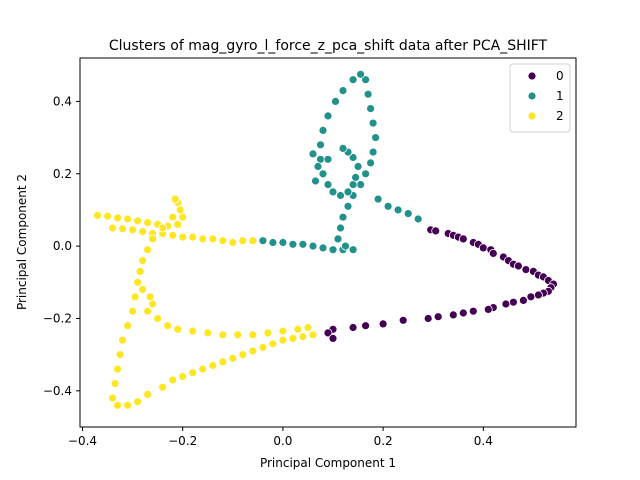 Image resolution: width=640 pixels, height=480 pixels. I want to click on x-axis-label: Principal Component 1, so click(328, 463).